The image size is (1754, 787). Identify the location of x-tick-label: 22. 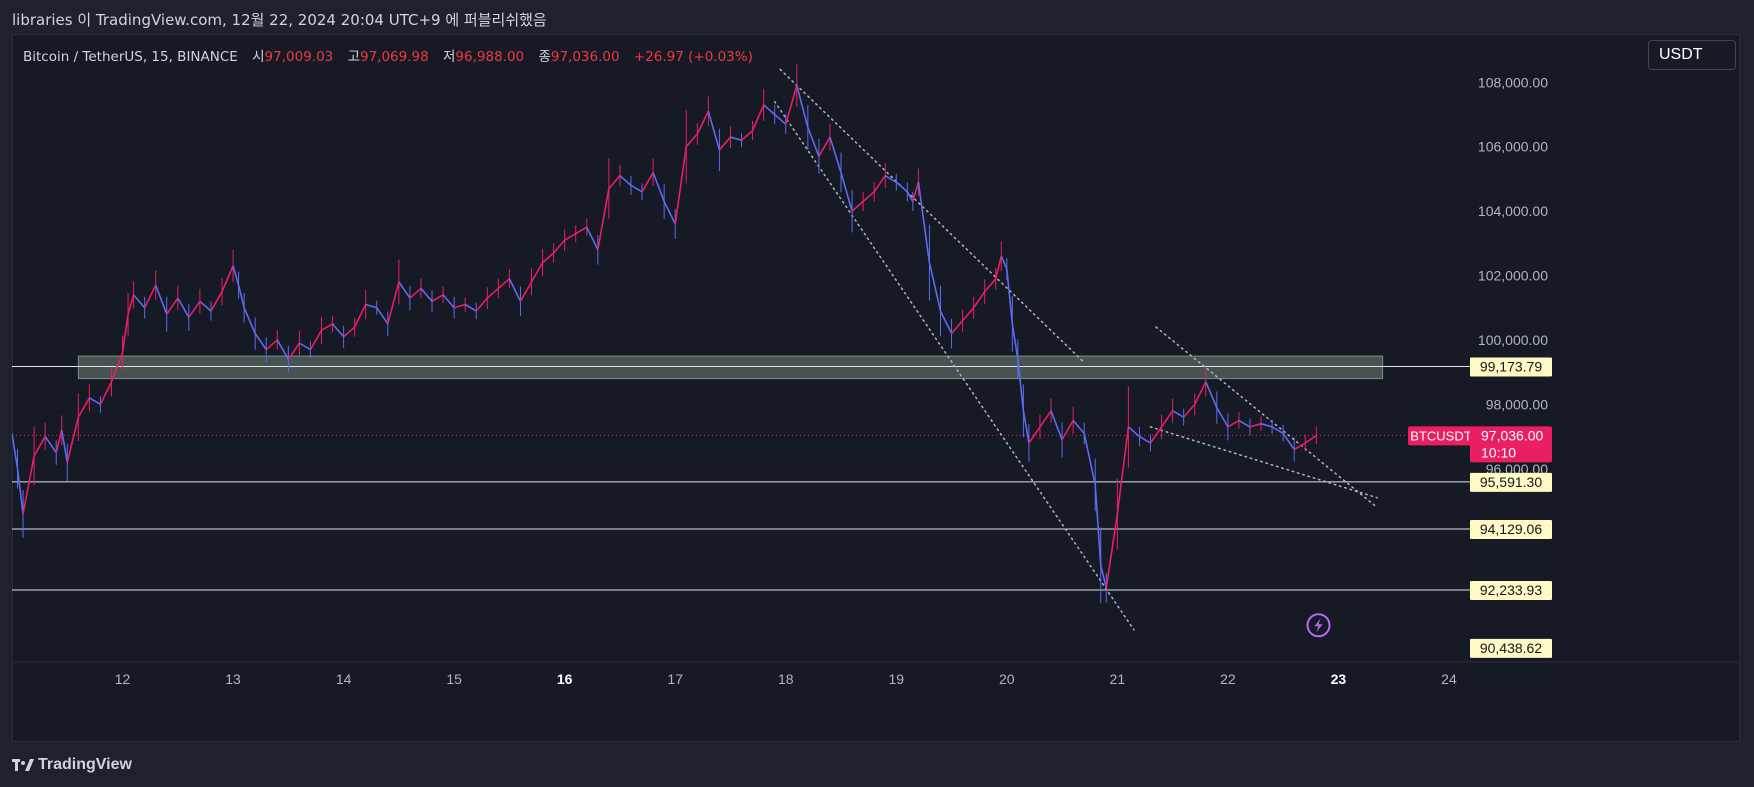
(1228, 679).